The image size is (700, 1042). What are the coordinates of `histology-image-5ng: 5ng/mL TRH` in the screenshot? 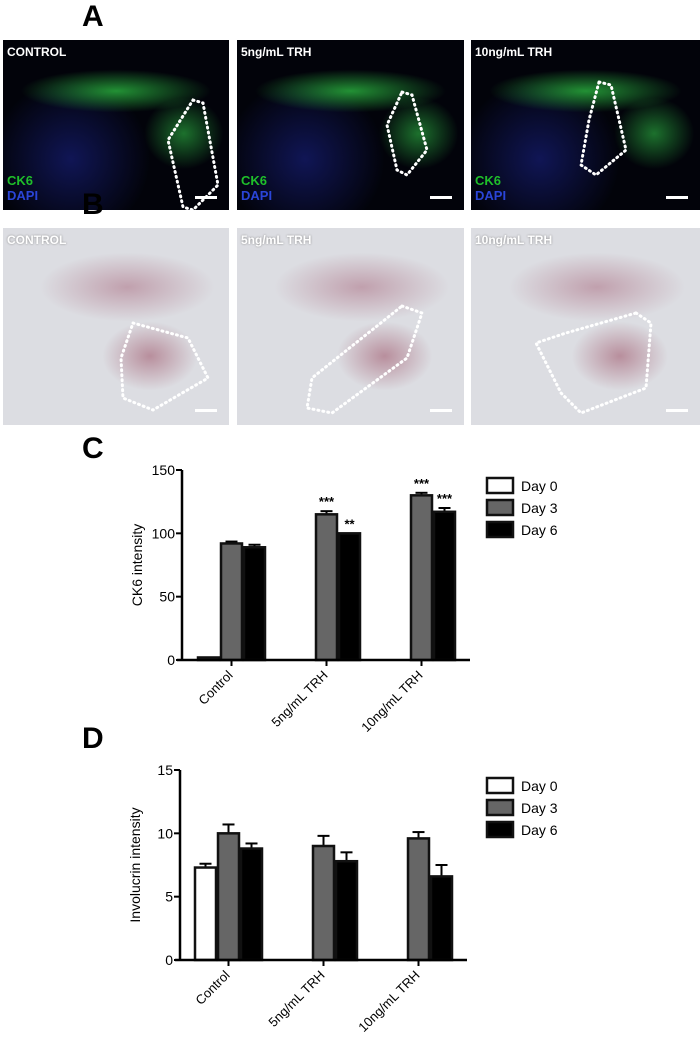 It's located at (350, 326).